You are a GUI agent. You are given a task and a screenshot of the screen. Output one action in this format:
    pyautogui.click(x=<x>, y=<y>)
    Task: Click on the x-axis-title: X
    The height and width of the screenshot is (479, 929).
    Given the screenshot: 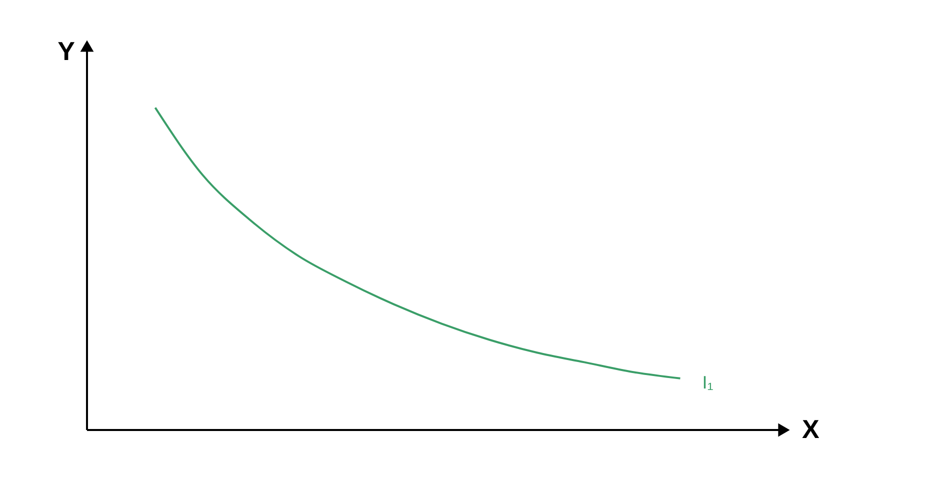 What is the action you would take?
    pyautogui.click(x=811, y=429)
    